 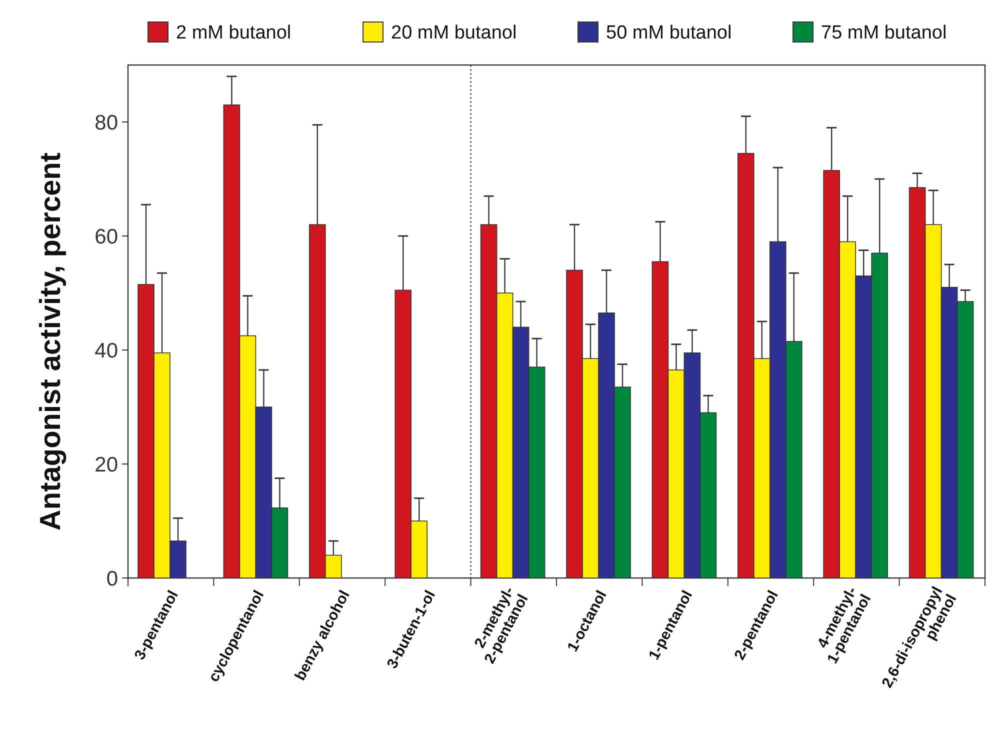 I want to click on y-tick-label: 40, so click(x=106, y=350).